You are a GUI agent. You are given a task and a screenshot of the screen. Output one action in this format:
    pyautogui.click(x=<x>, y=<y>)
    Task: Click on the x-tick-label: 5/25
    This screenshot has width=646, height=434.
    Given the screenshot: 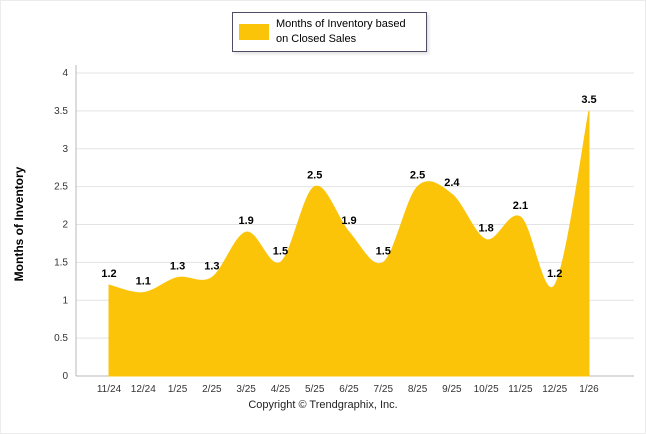 What is the action you would take?
    pyautogui.click(x=315, y=389)
    